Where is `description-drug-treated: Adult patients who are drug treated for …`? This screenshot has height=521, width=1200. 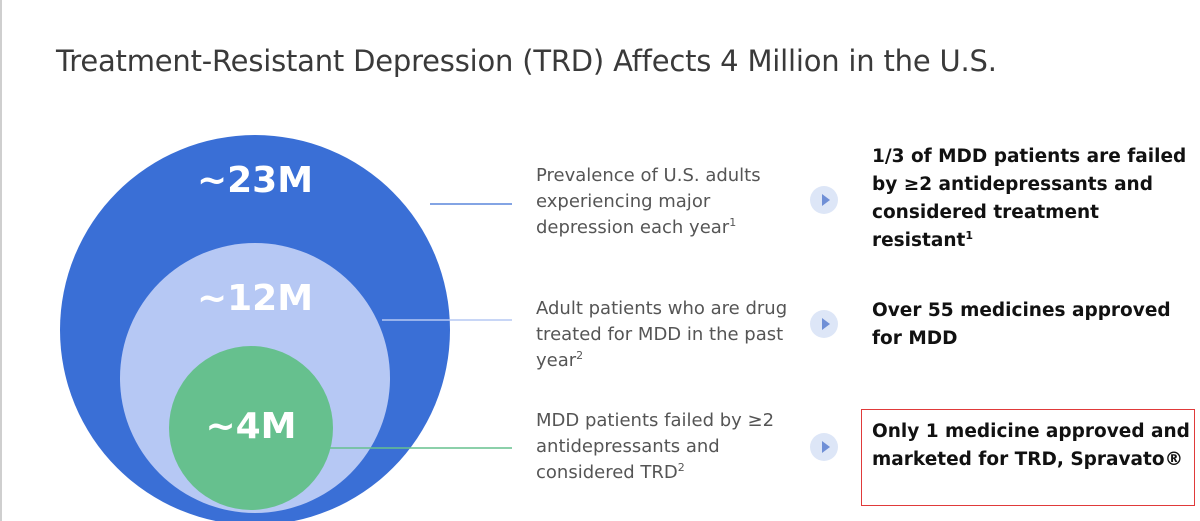 description-drug-treated: Adult patients who are drug treated for … is located at coordinates (662, 334).